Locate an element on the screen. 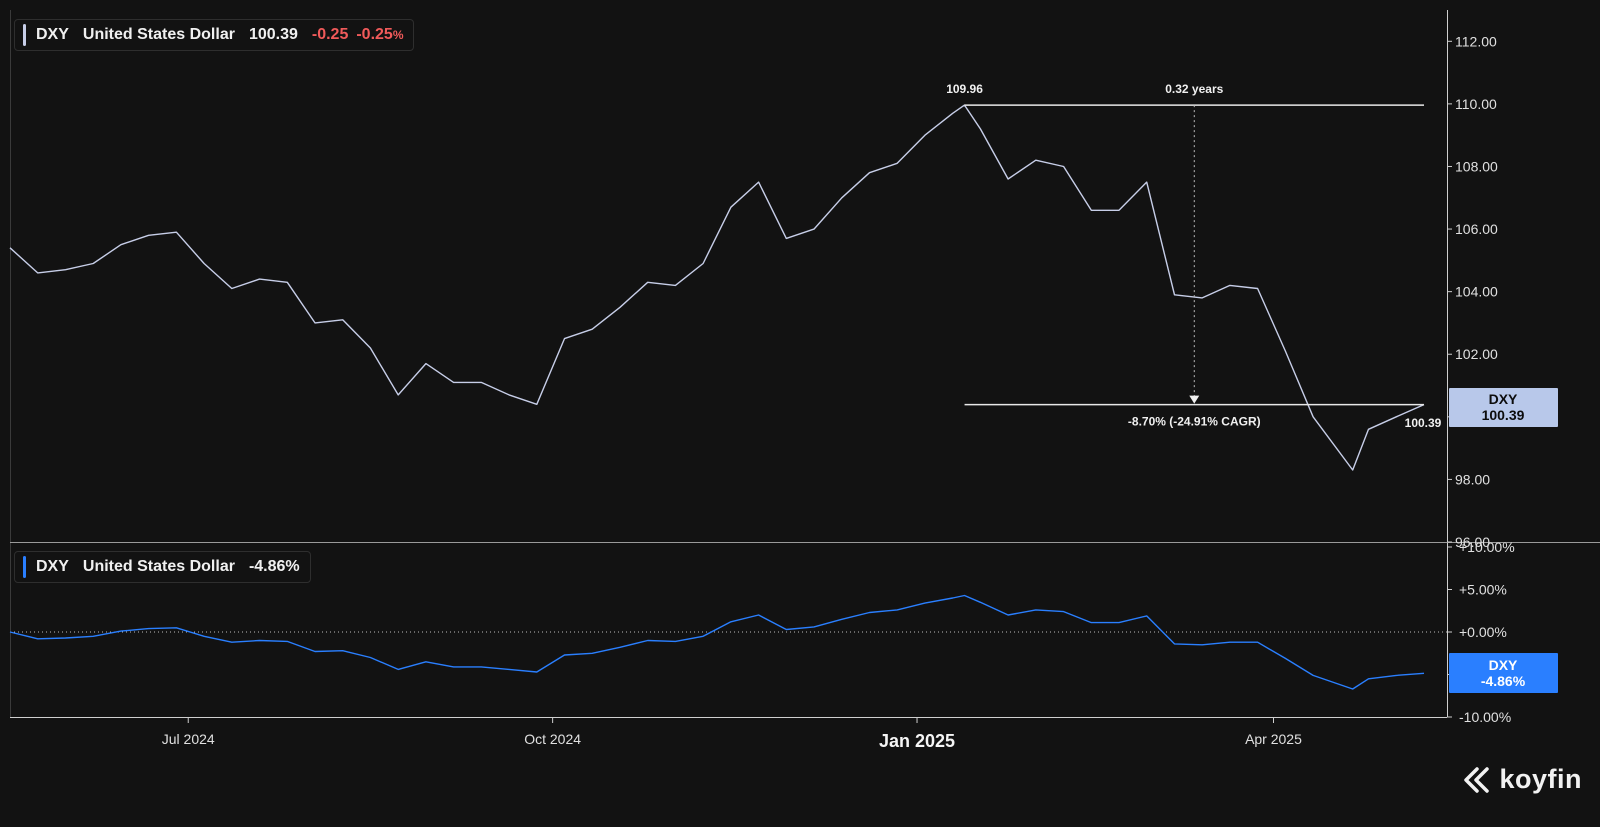 The width and height of the screenshot is (1600, 827). x-axis: Jul 2024 Oct 2024 Jan 2025 Apr 2025 is located at coordinates (732, 734).